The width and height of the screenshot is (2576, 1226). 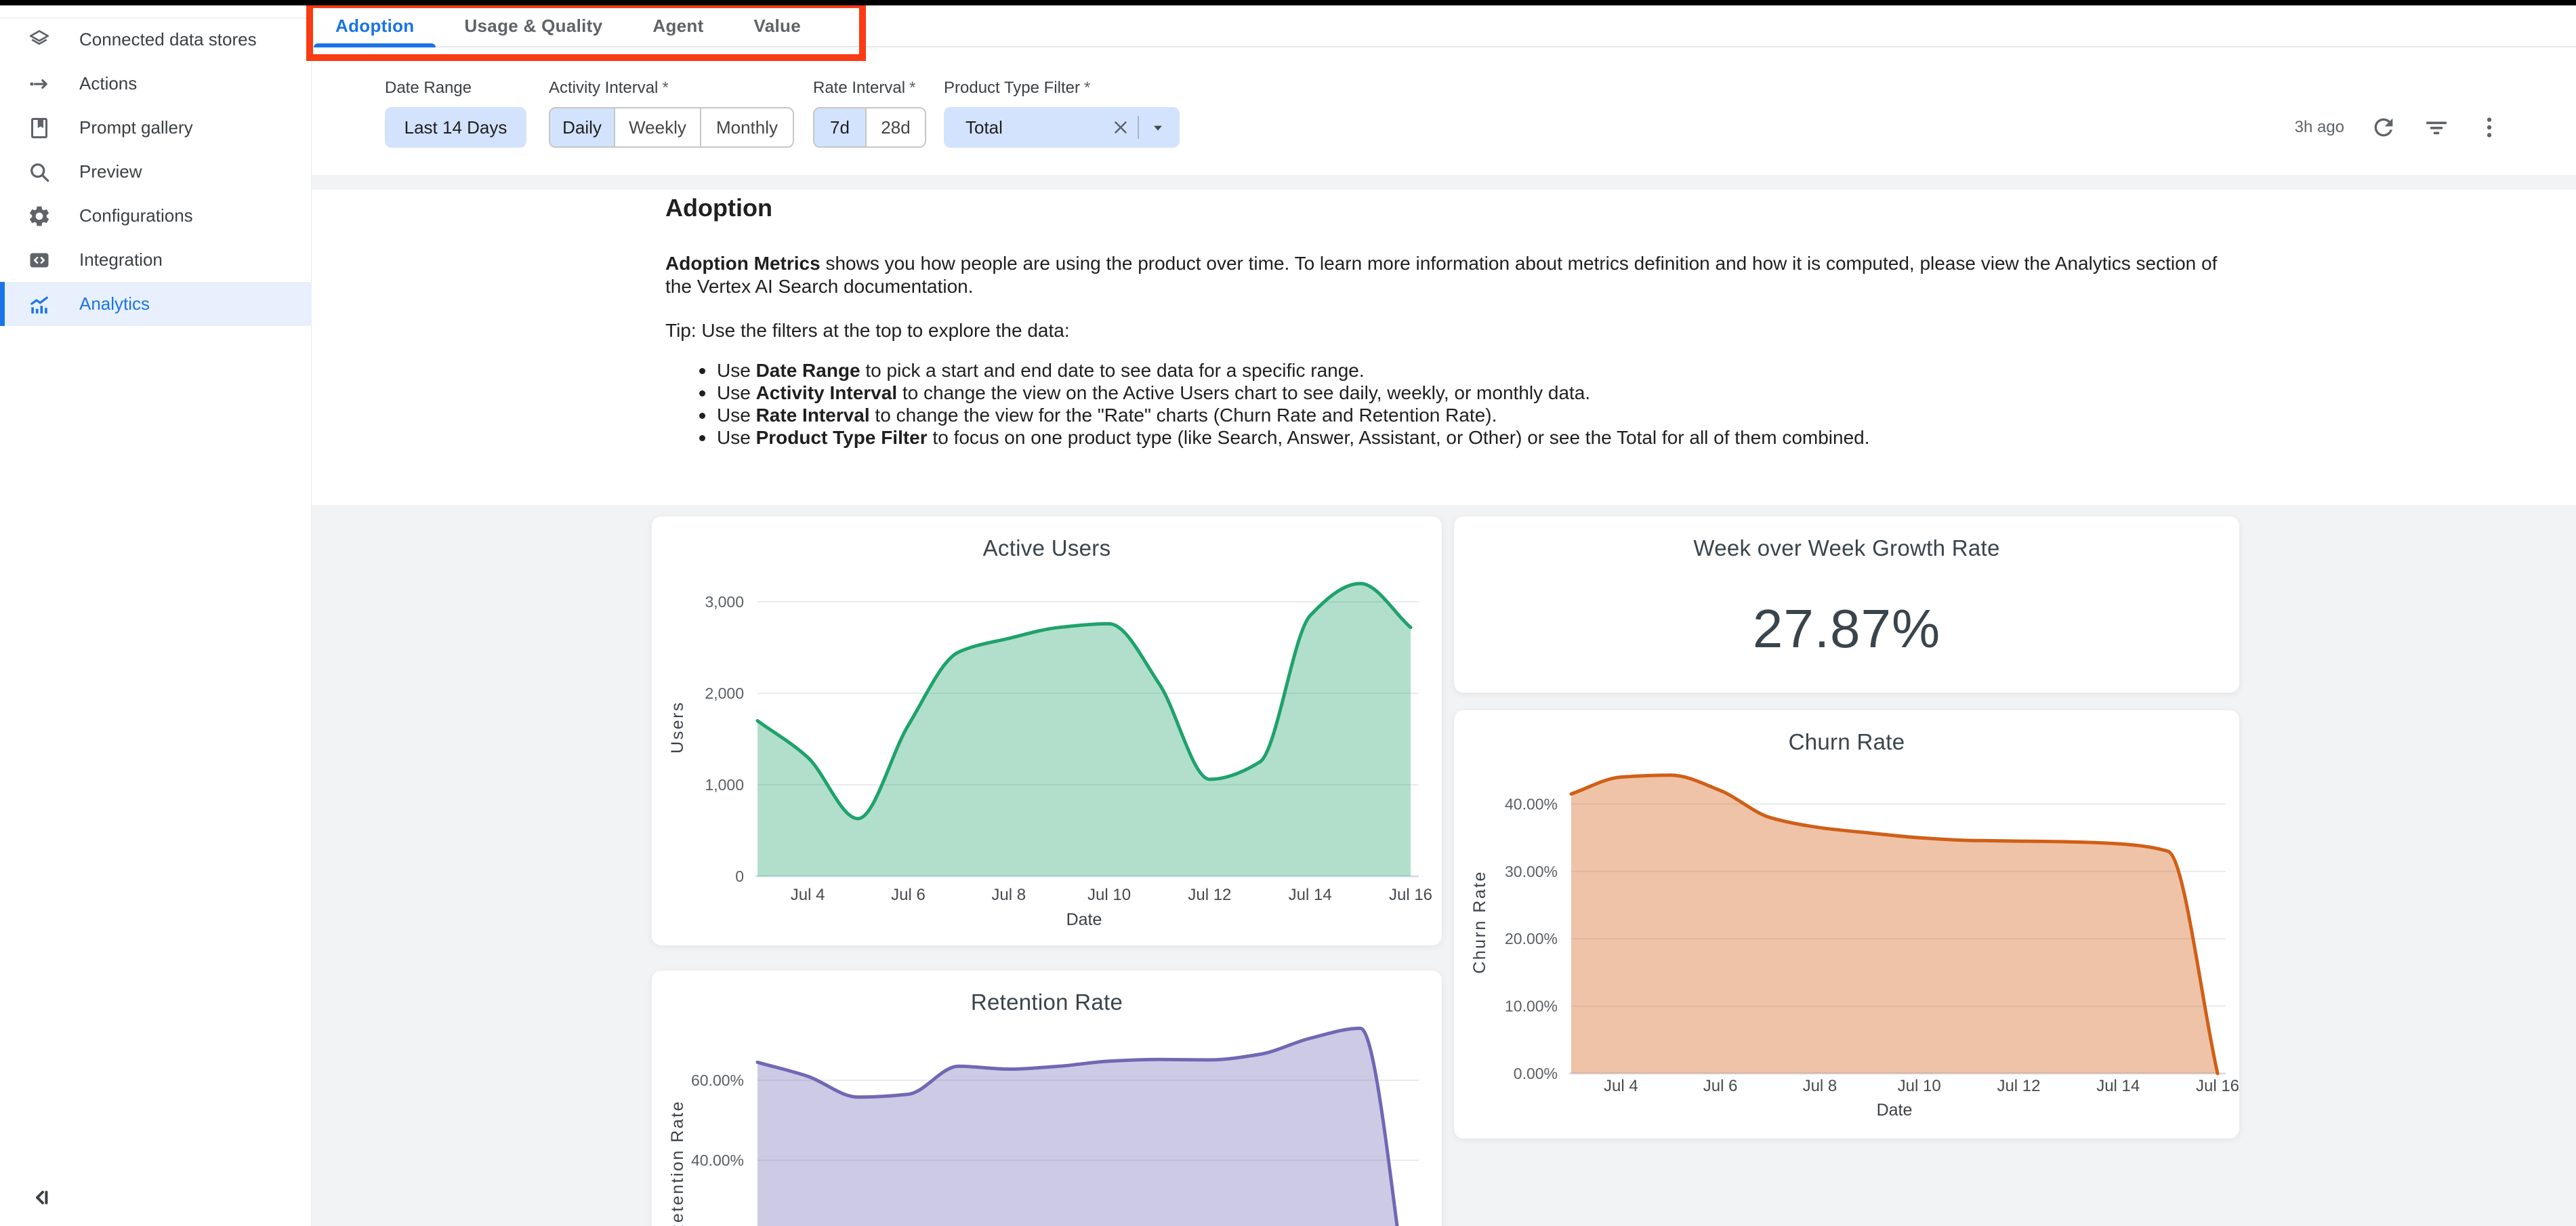 I want to click on dashboard-toolbar: 3h ago, so click(x=2399, y=128).